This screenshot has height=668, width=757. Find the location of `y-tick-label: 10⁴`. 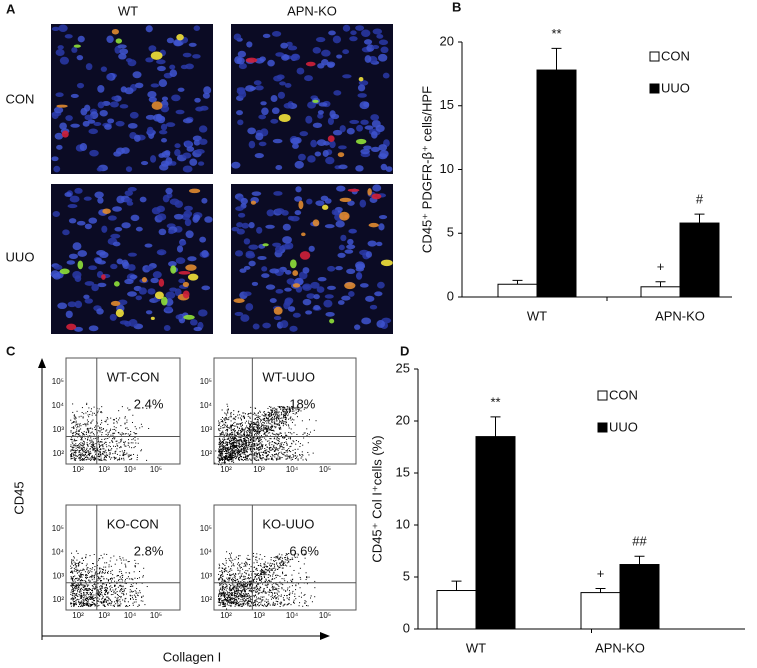

y-tick-label: 10⁴ is located at coordinates (58, 405).